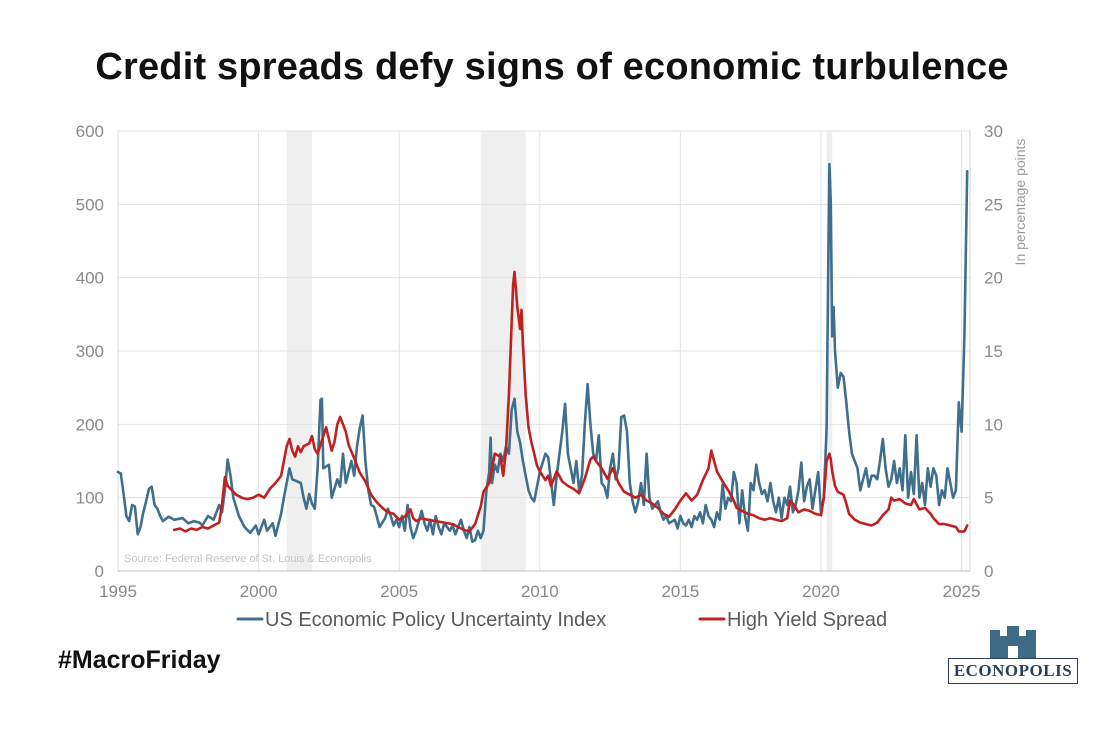  Describe the element at coordinates (821, 591) in the screenshot. I see `x-tick-label-5: 2020` at that location.